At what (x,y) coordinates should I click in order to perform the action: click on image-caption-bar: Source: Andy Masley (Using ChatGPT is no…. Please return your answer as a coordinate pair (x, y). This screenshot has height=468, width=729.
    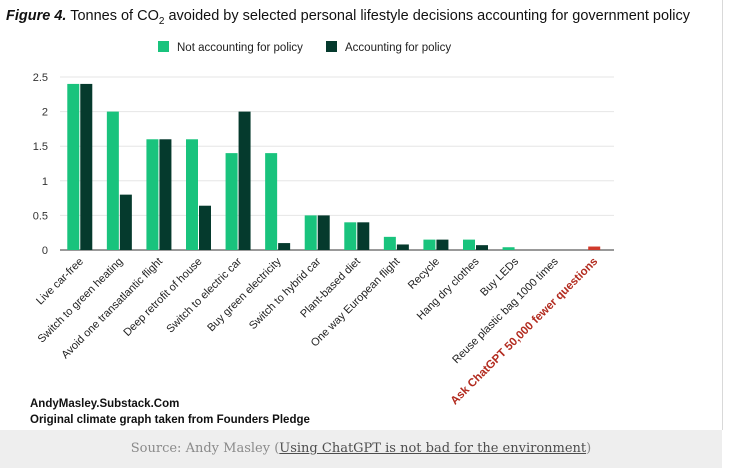
    Looking at the image, I should click on (361, 449).